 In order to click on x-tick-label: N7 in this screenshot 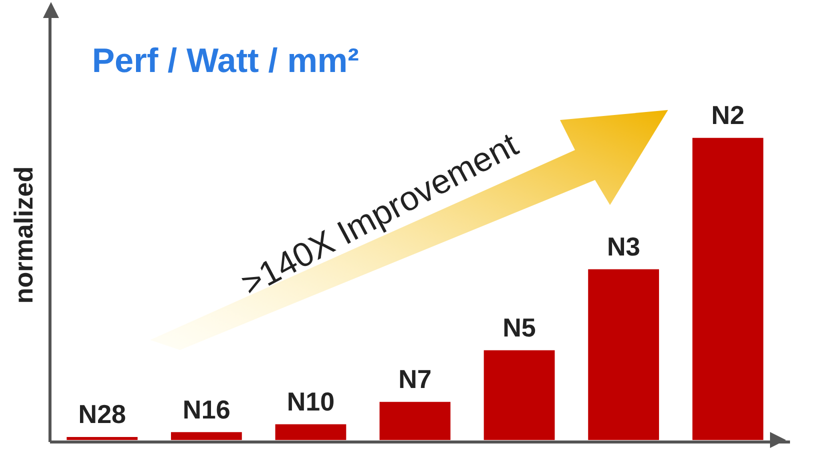, I will do `click(415, 379)`.